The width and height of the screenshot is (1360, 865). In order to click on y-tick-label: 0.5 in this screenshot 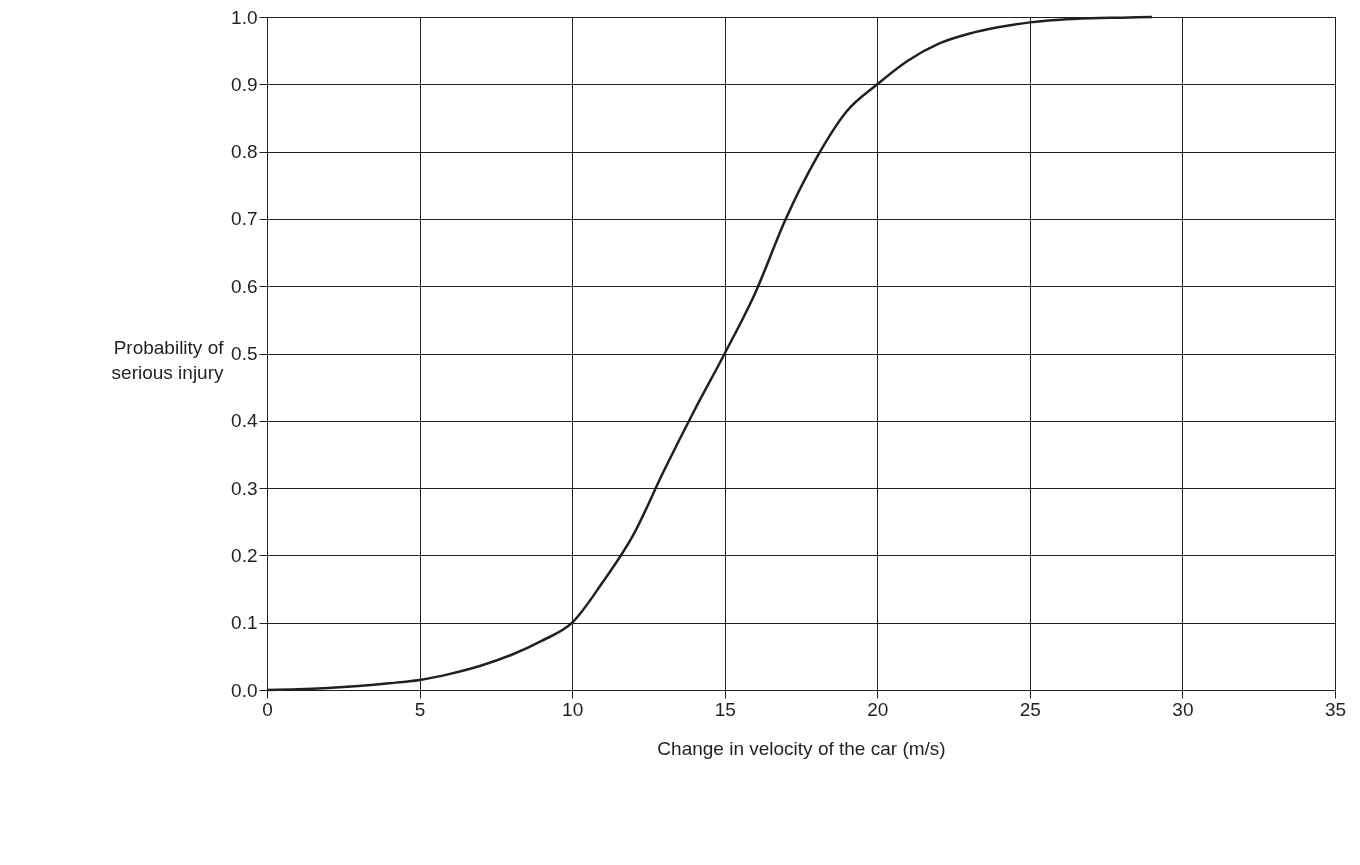, I will do `click(244, 353)`.